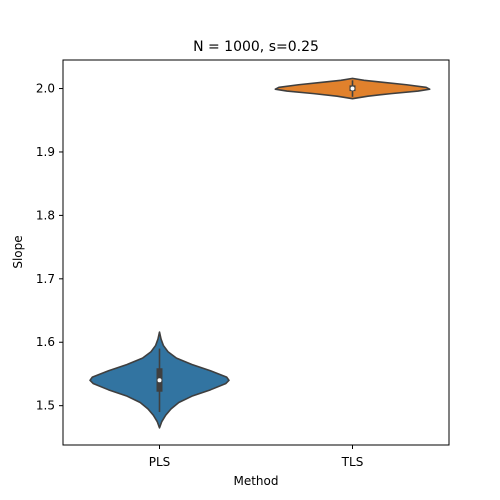 This screenshot has height=500, width=500. Describe the element at coordinates (256, 457) in the screenshot. I see `x-axis: PLS TLS` at that location.